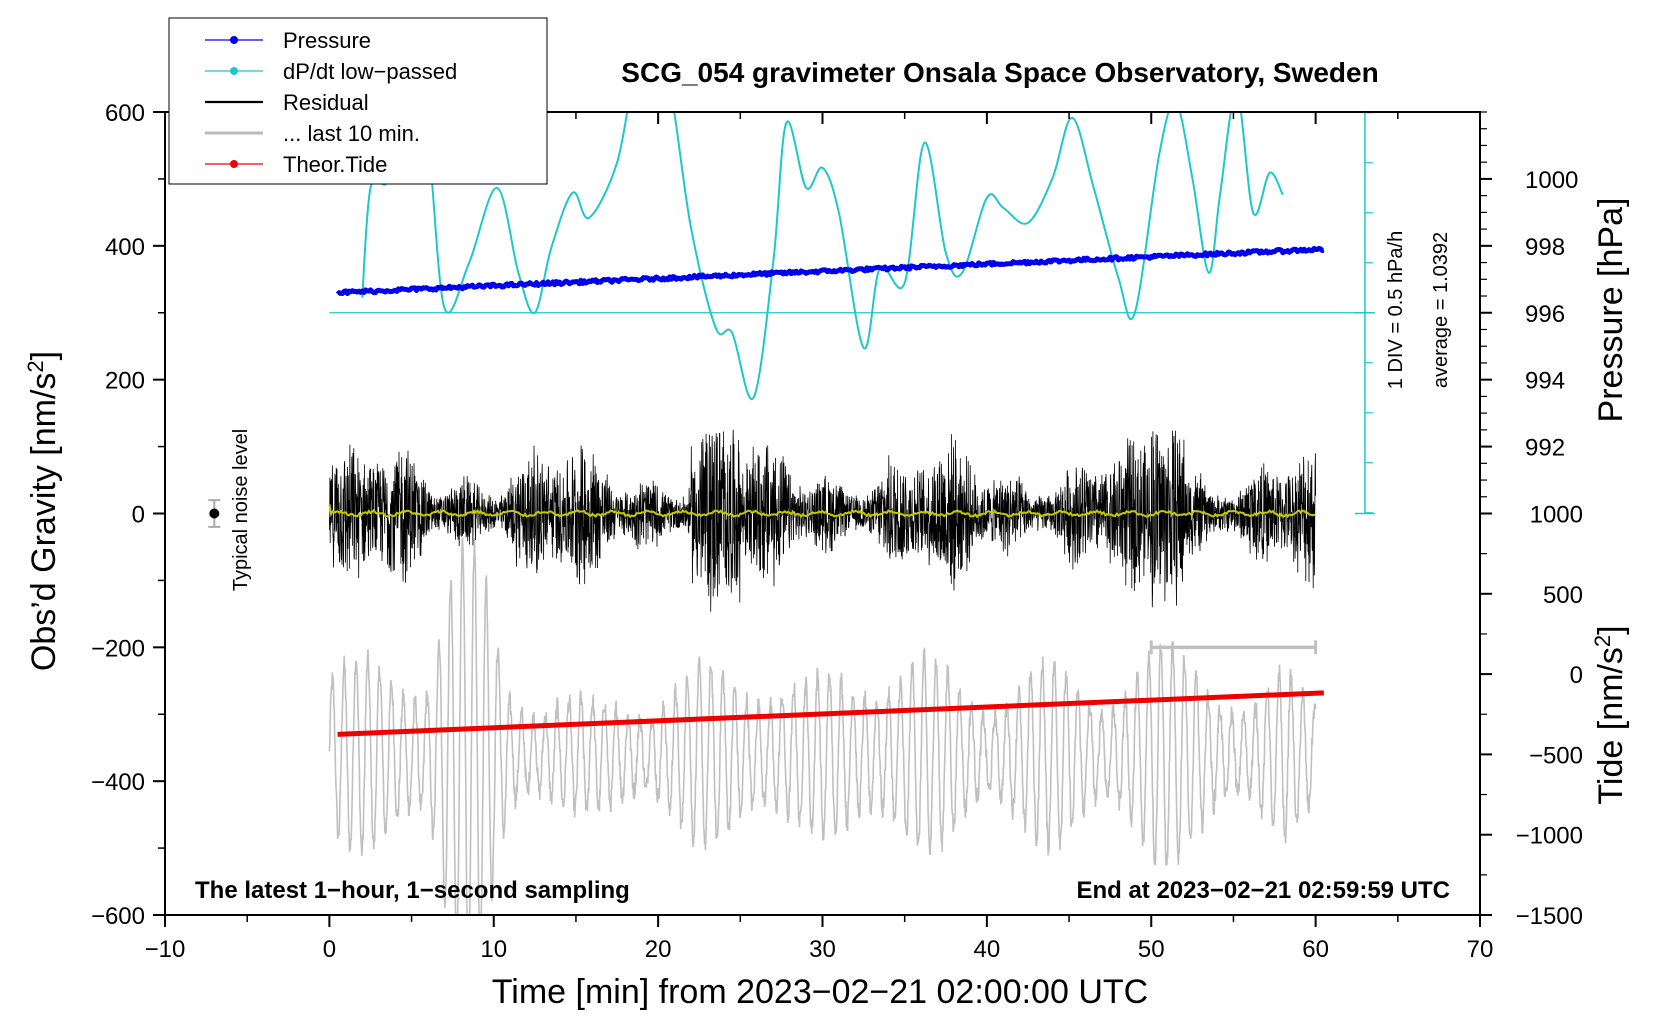 Image resolution: width=1660 pixels, height=1020 pixels. Describe the element at coordinates (1545, 448) in the screenshot. I see `pressure-tick-label: 992` at that location.